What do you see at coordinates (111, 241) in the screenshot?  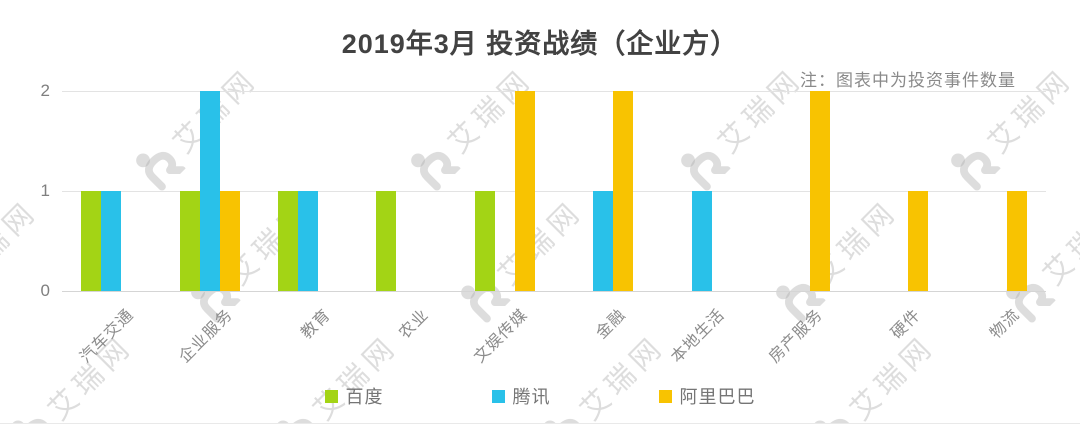 I see `bar-tencent-cat0` at bounding box center [111, 241].